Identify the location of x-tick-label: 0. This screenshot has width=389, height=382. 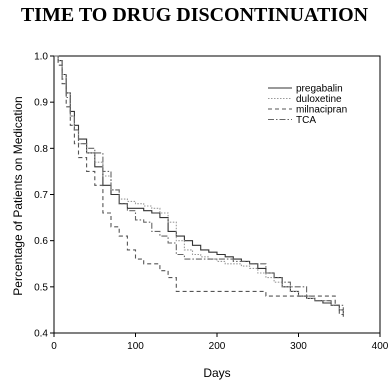
(54, 346).